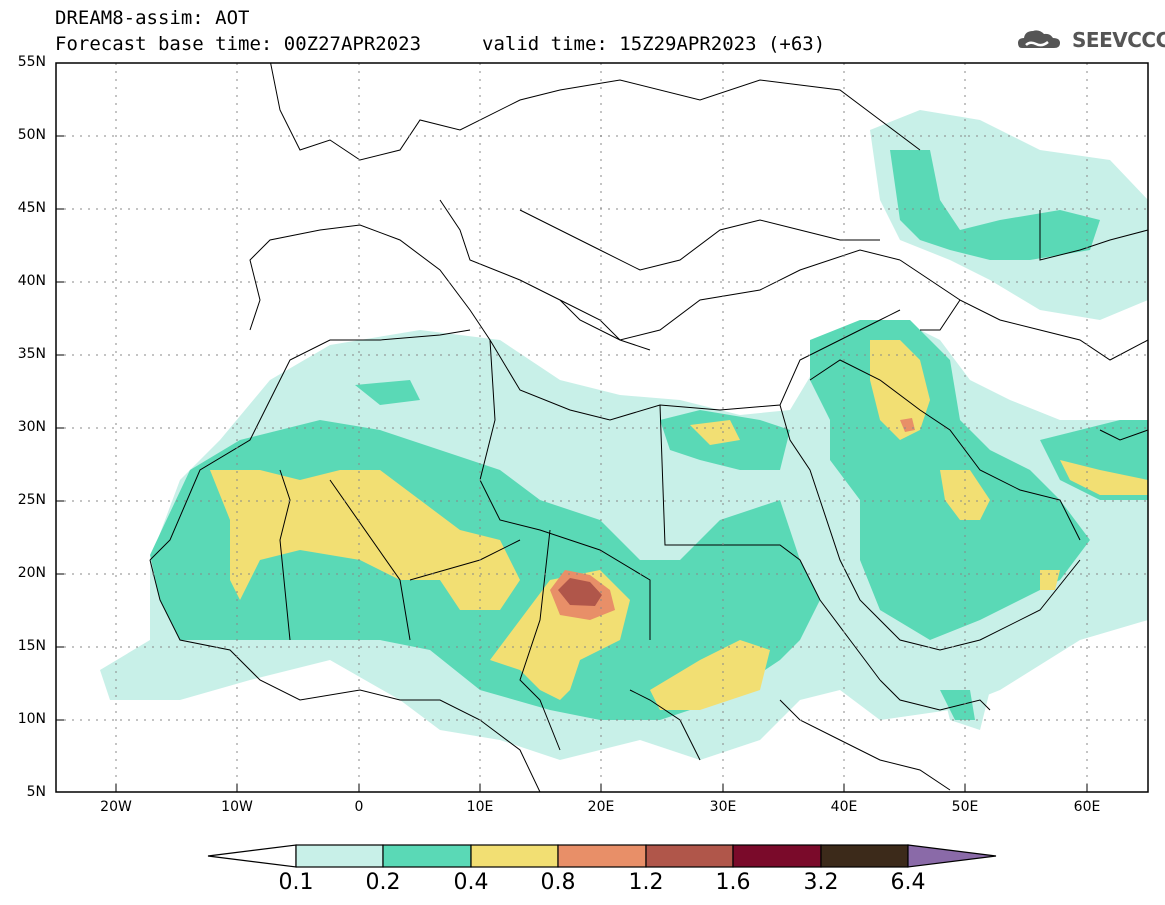  Describe the element at coordinates (31, 646) in the screenshot. I see `lat-label: 15N` at that location.